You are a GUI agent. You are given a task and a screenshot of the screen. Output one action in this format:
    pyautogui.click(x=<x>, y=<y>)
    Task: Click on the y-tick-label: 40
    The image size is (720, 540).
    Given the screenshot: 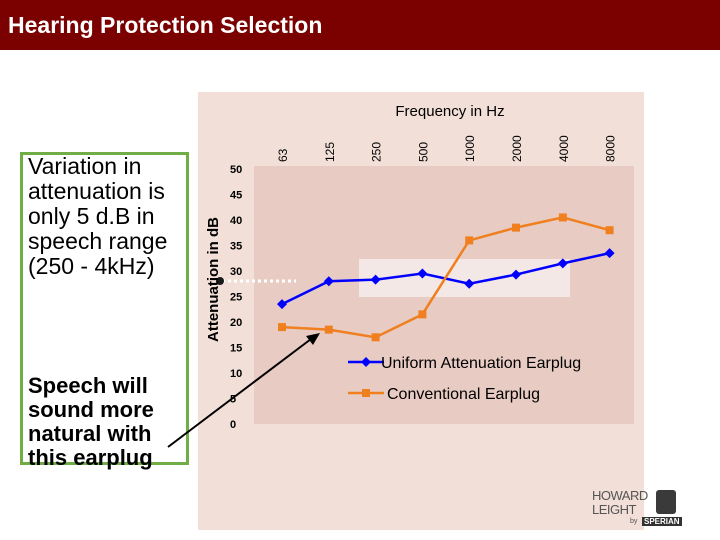 What is the action you would take?
    pyautogui.click(x=236, y=221)
    